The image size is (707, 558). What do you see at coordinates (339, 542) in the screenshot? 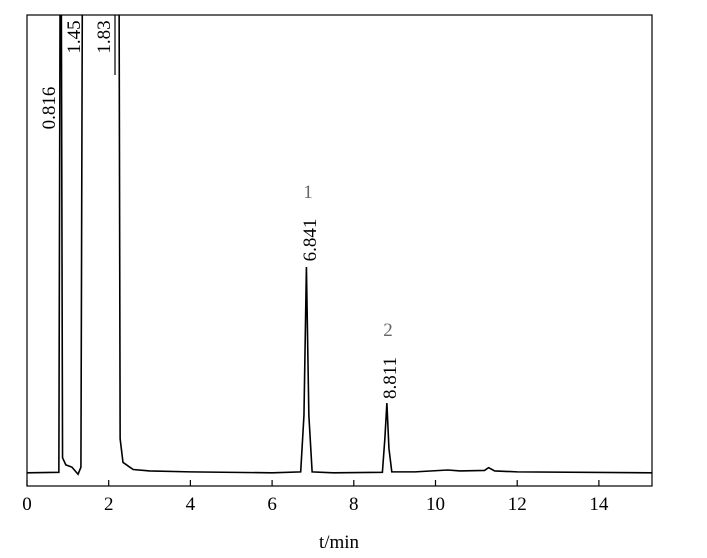
I see `x-axis-label: t/min` at bounding box center [339, 542].